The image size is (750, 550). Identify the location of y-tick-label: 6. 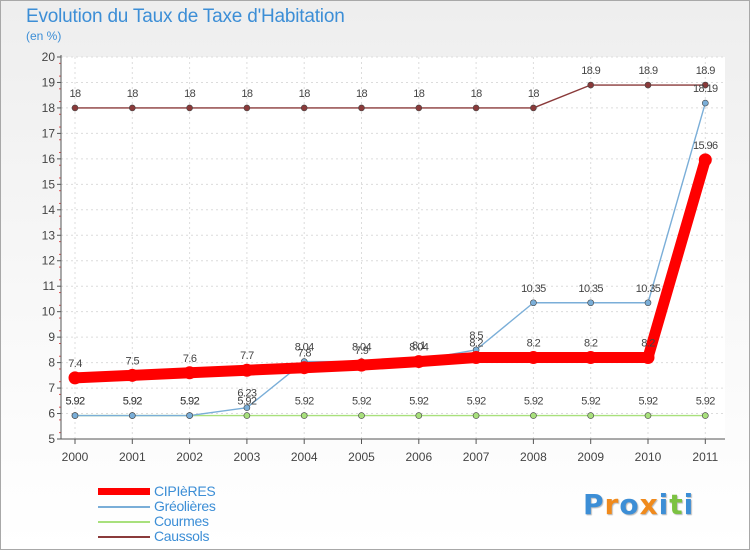
(51, 414).